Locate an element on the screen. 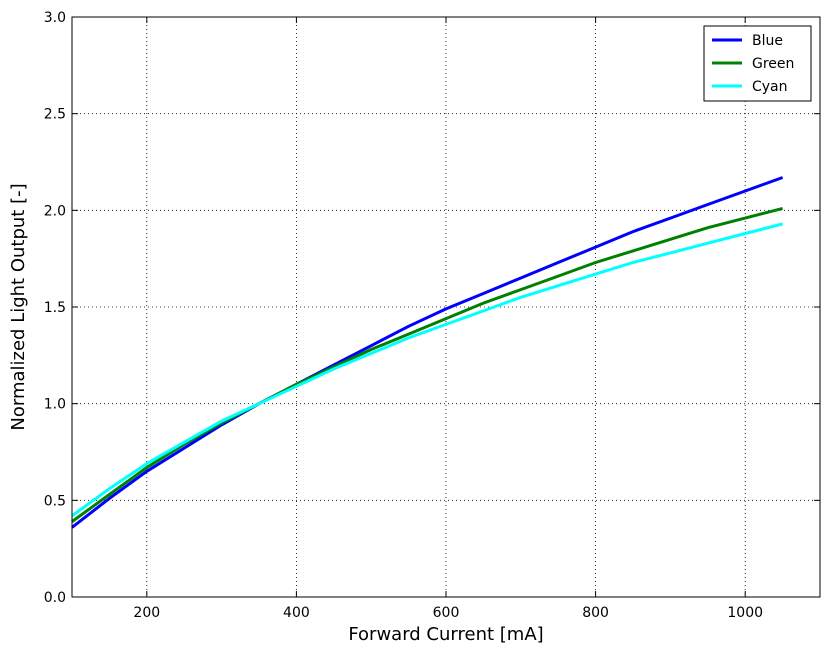  legend-label-green: Green is located at coordinates (773, 64).